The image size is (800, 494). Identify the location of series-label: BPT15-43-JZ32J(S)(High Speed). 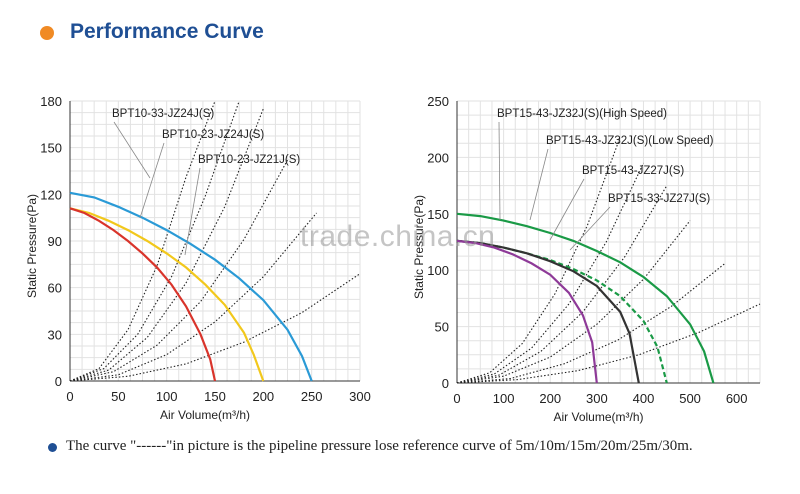
(582, 114).